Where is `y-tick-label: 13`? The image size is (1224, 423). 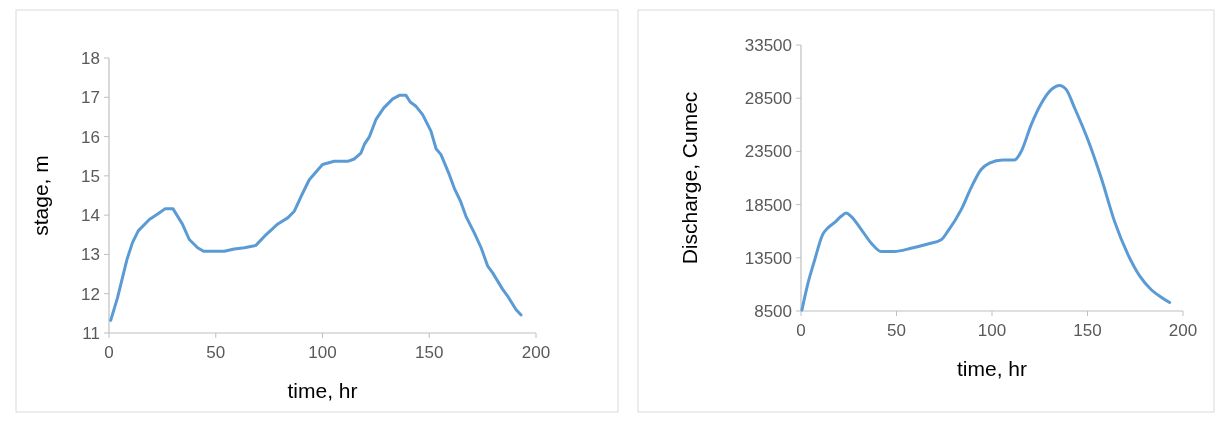 y-tick-label: 13 is located at coordinates (90, 255).